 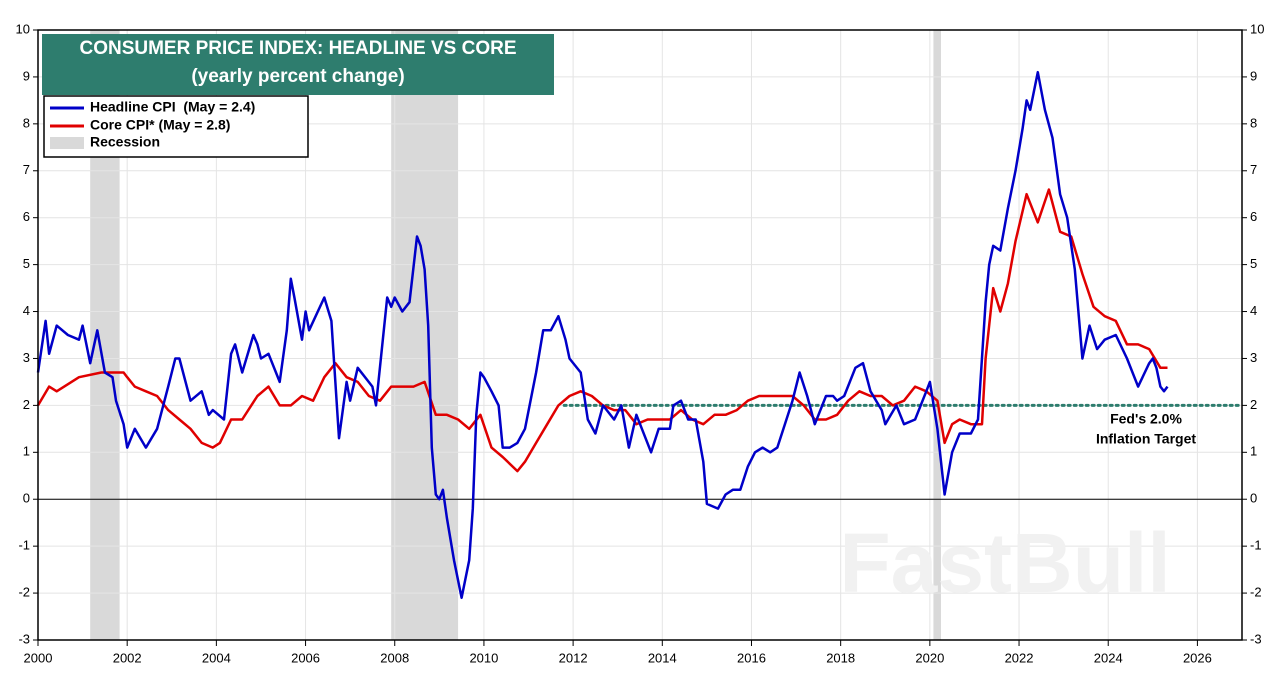 What do you see at coordinates (297, 48) in the screenshot?
I see `chart-title: CONSUMER PRICE INDEX: HEADLINE VS CORE` at bounding box center [297, 48].